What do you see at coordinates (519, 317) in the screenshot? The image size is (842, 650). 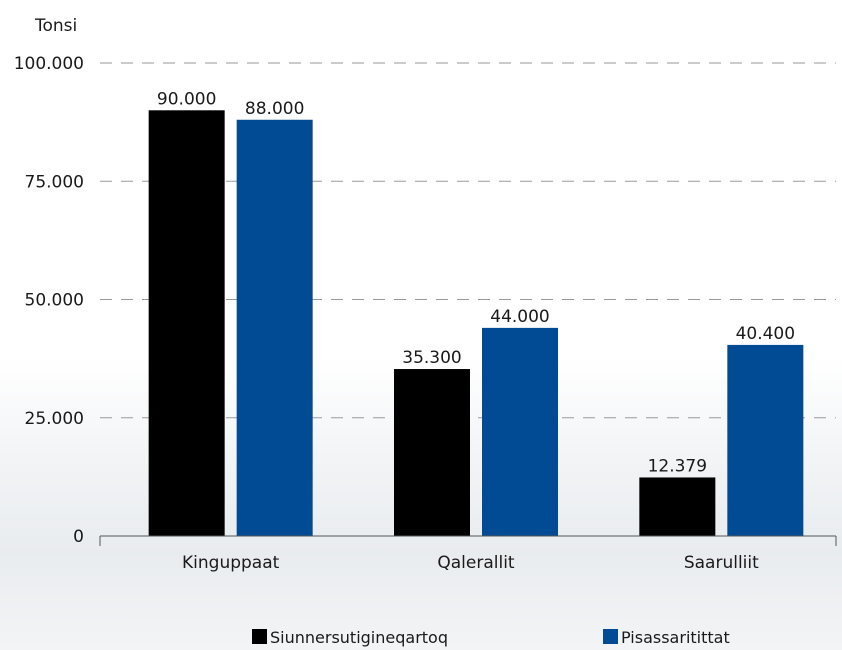 I see `data-label: 44.000` at bounding box center [519, 317].